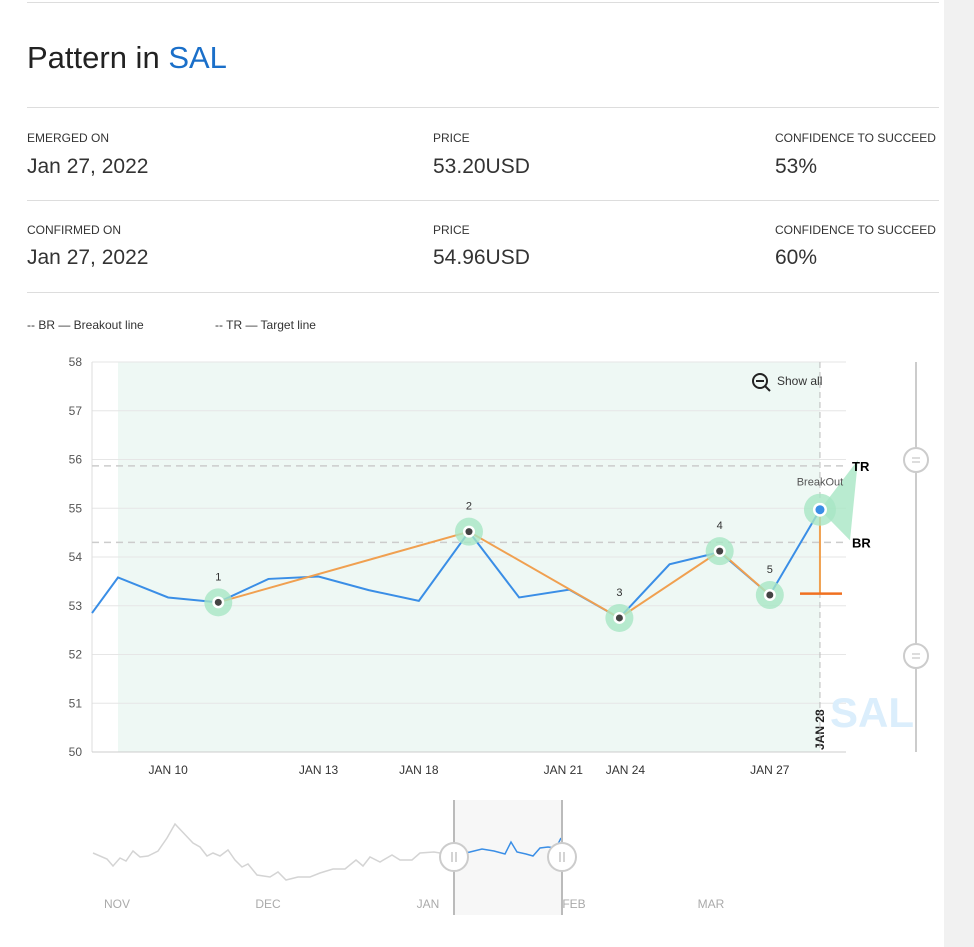 The width and height of the screenshot is (974, 947). What do you see at coordinates (76, 411) in the screenshot?
I see `y-tick-label: 57` at bounding box center [76, 411].